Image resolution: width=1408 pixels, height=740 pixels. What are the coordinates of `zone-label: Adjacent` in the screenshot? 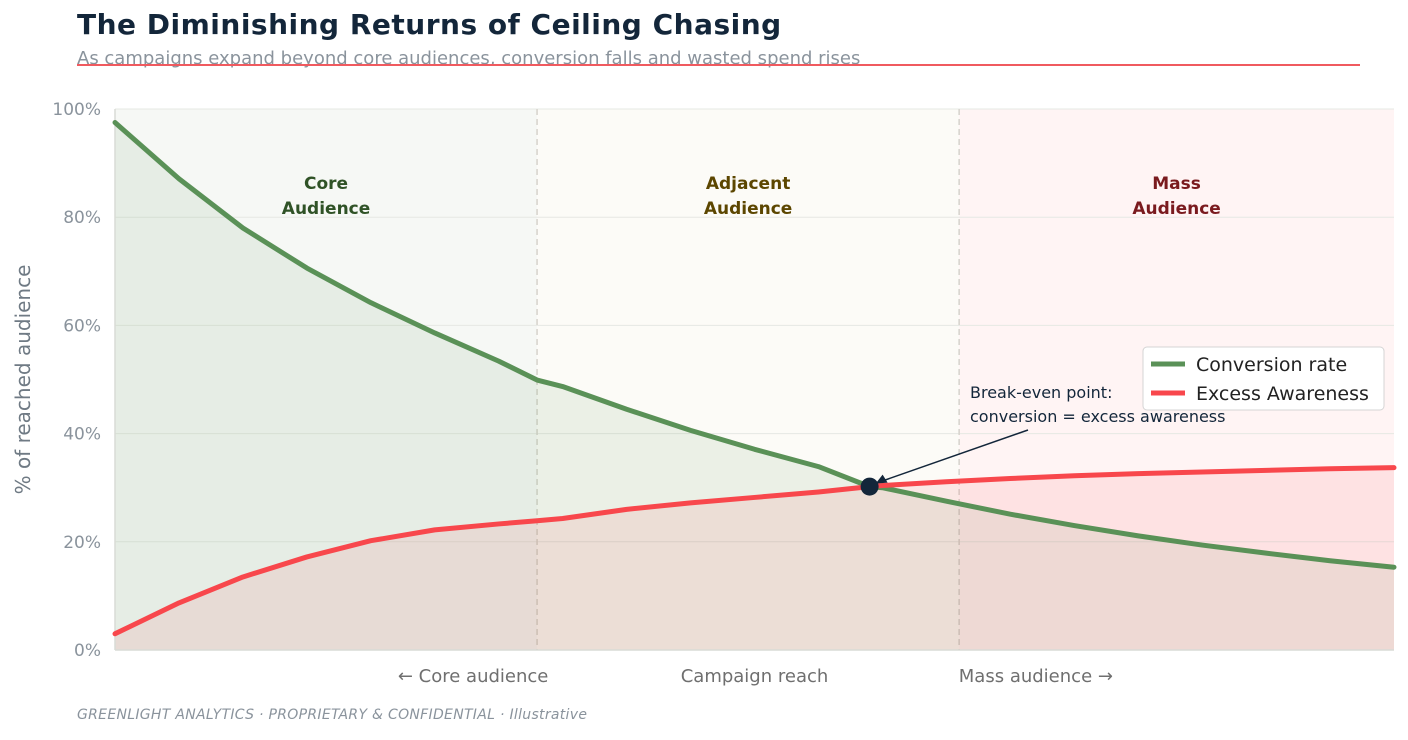 It's located at (748, 184).